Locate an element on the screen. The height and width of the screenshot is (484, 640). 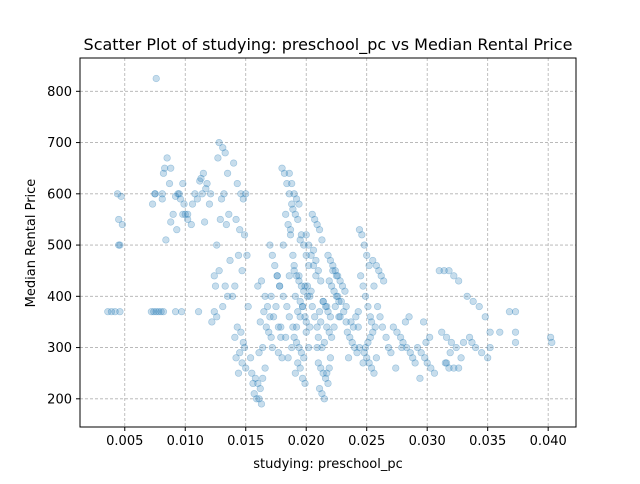
x-tick-label: 0.035 is located at coordinates (487, 441).